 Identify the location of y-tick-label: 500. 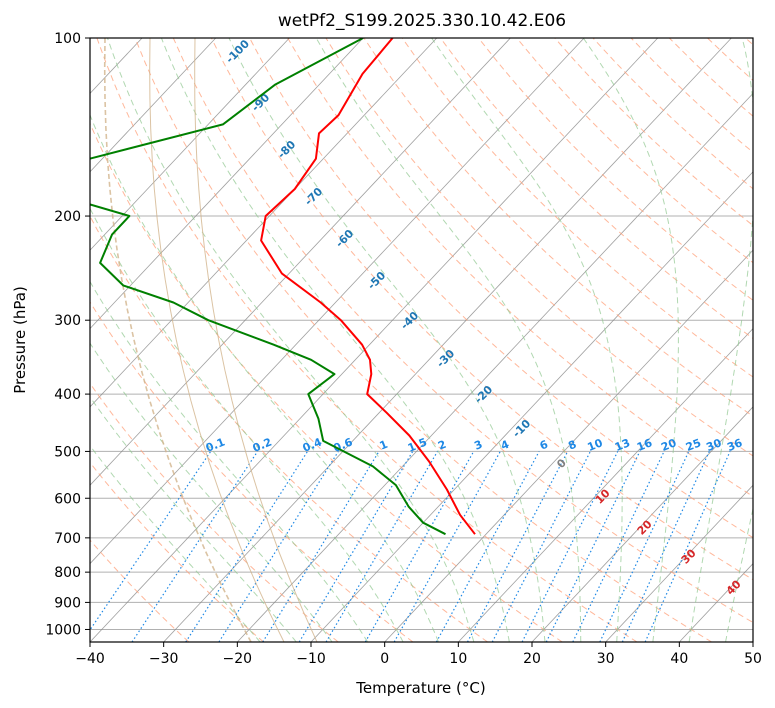
(67, 452).